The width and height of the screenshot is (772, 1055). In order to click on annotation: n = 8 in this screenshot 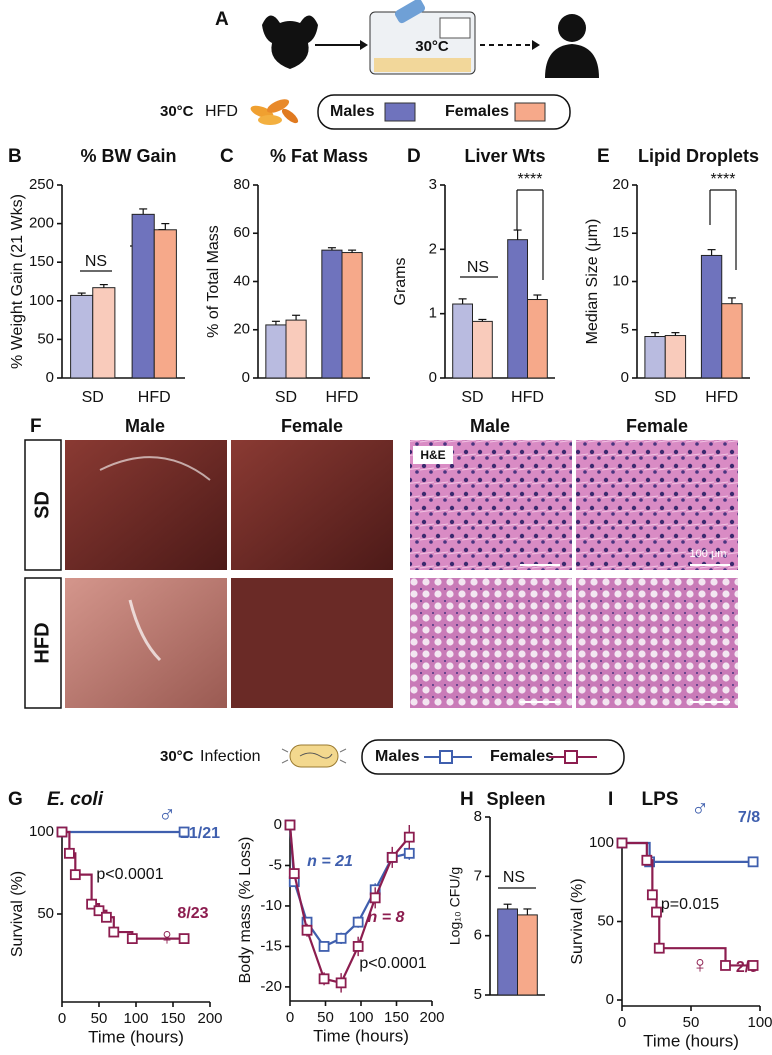, I will do `click(386, 917)`.